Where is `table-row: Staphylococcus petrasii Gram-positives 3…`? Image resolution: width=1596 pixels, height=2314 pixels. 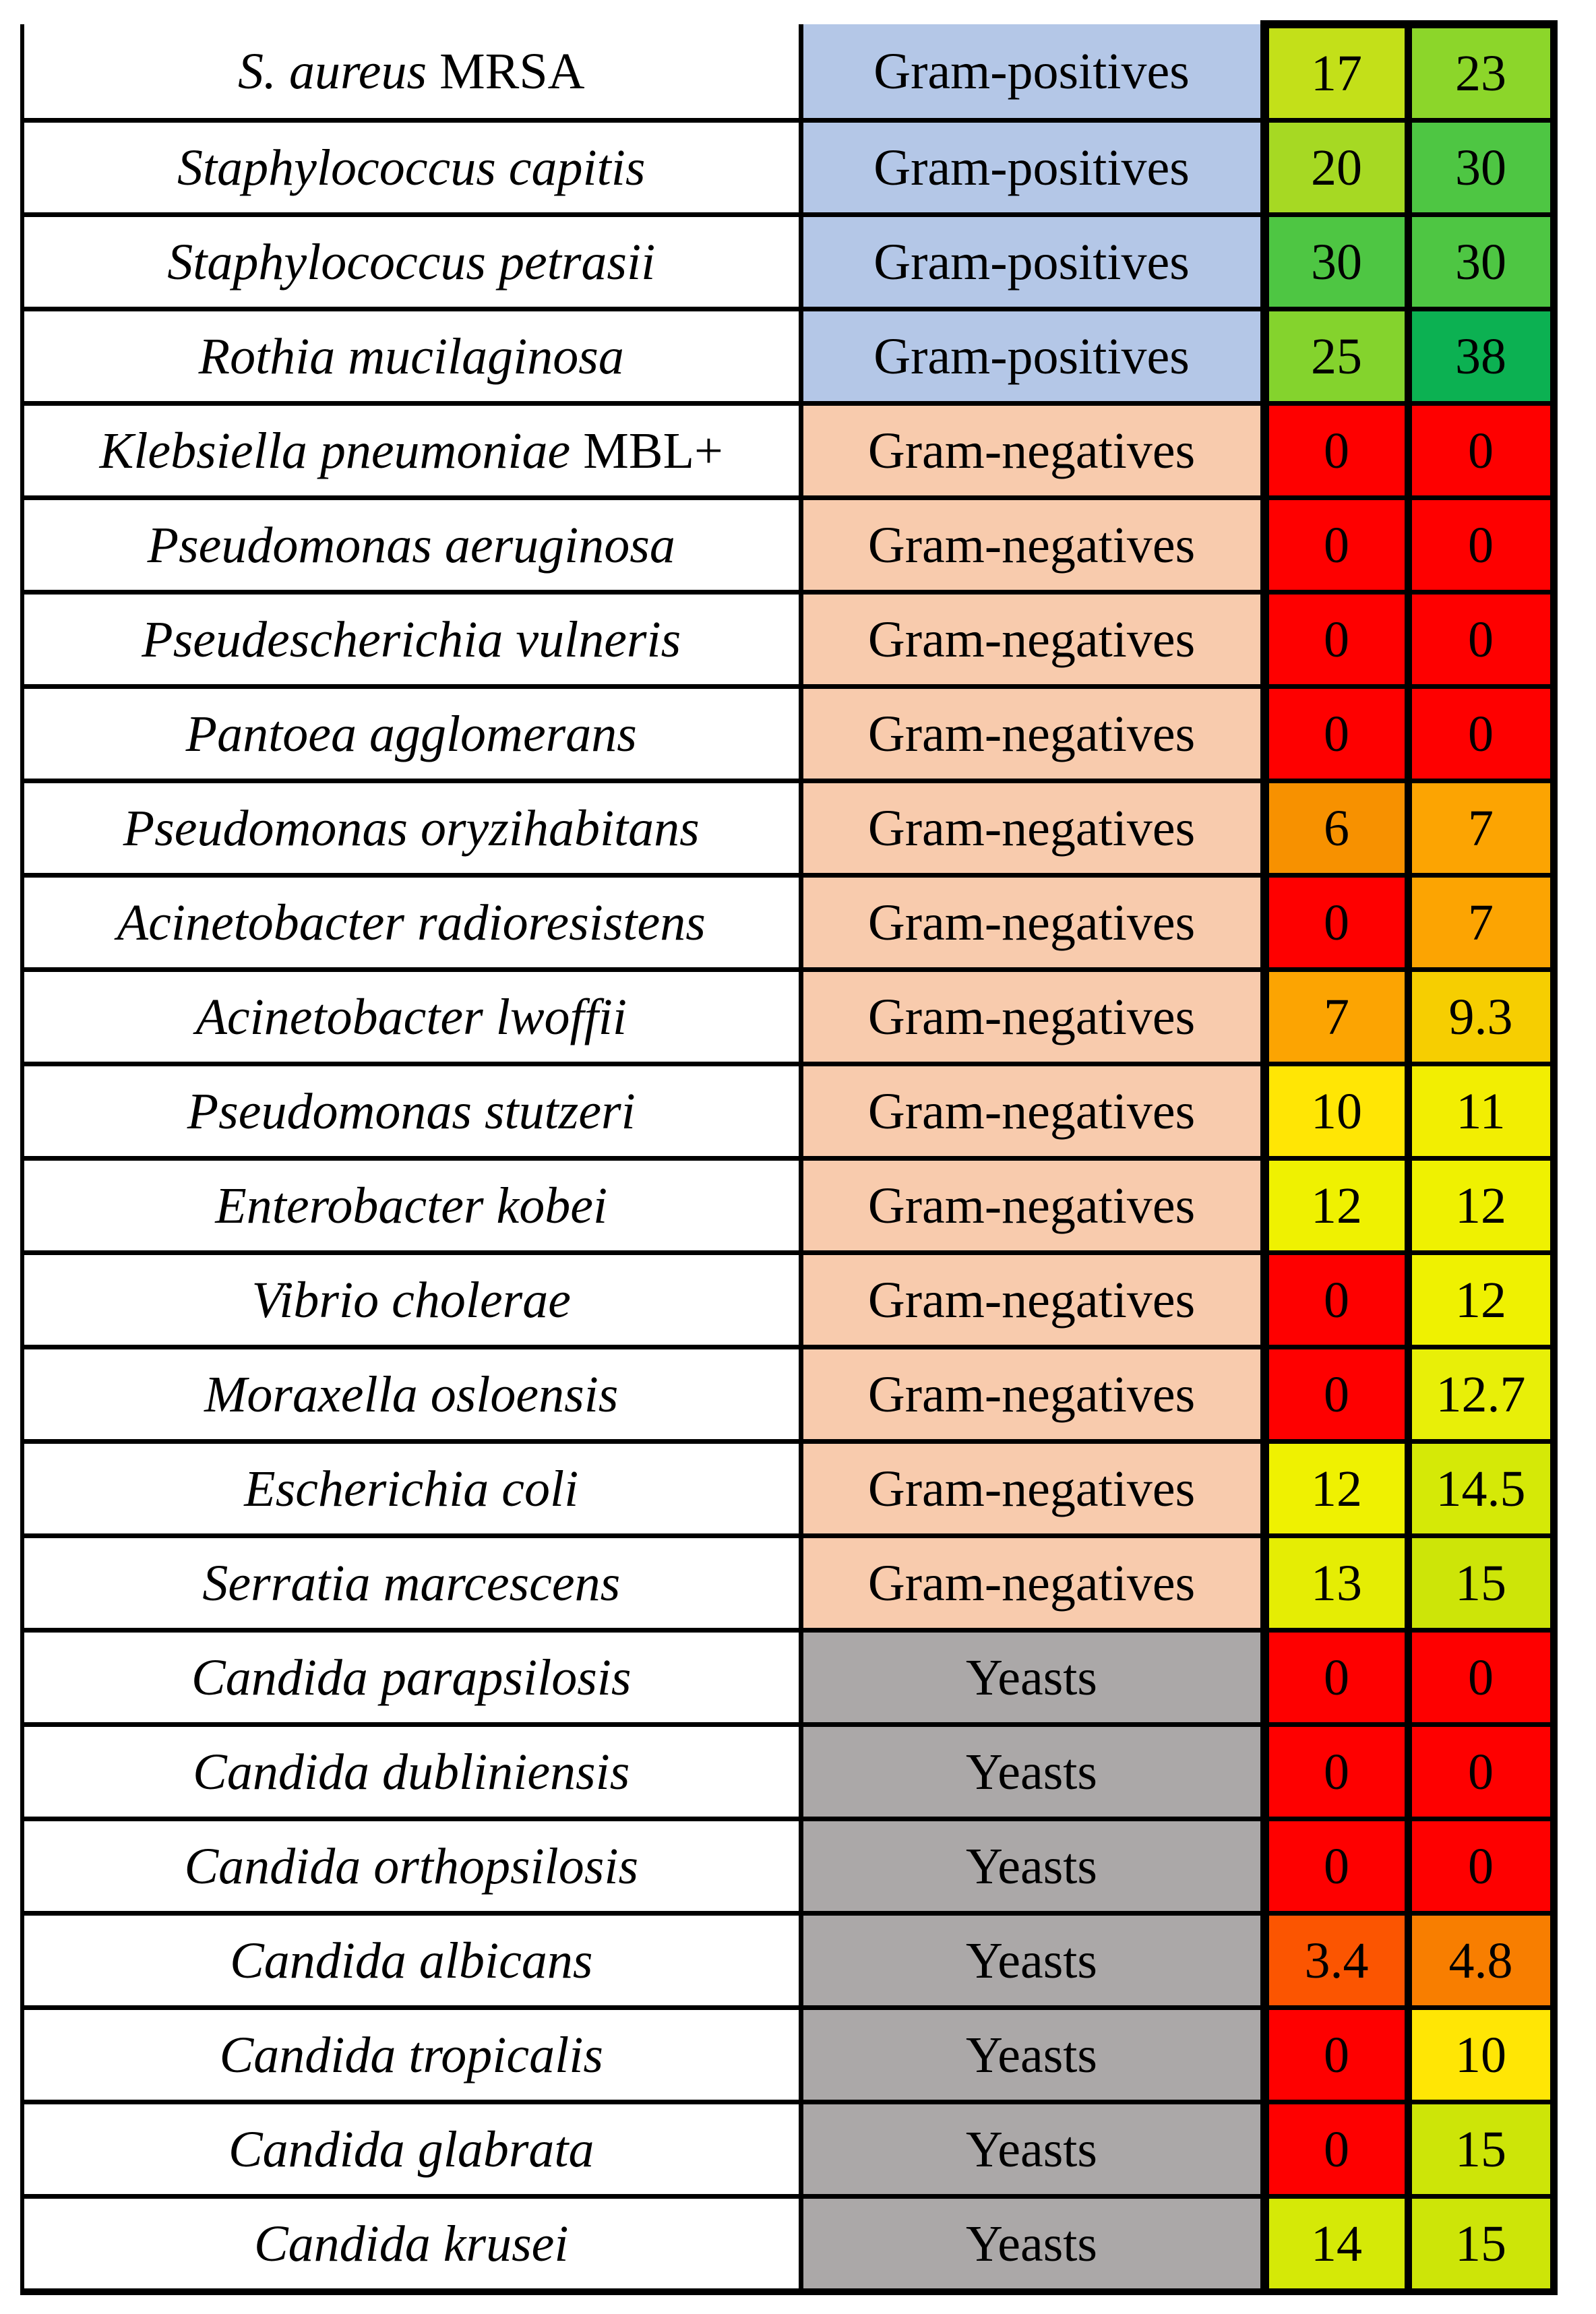 table-row: Staphylococcus petrasii Gram-positives 3… is located at coordinates (789, 261).